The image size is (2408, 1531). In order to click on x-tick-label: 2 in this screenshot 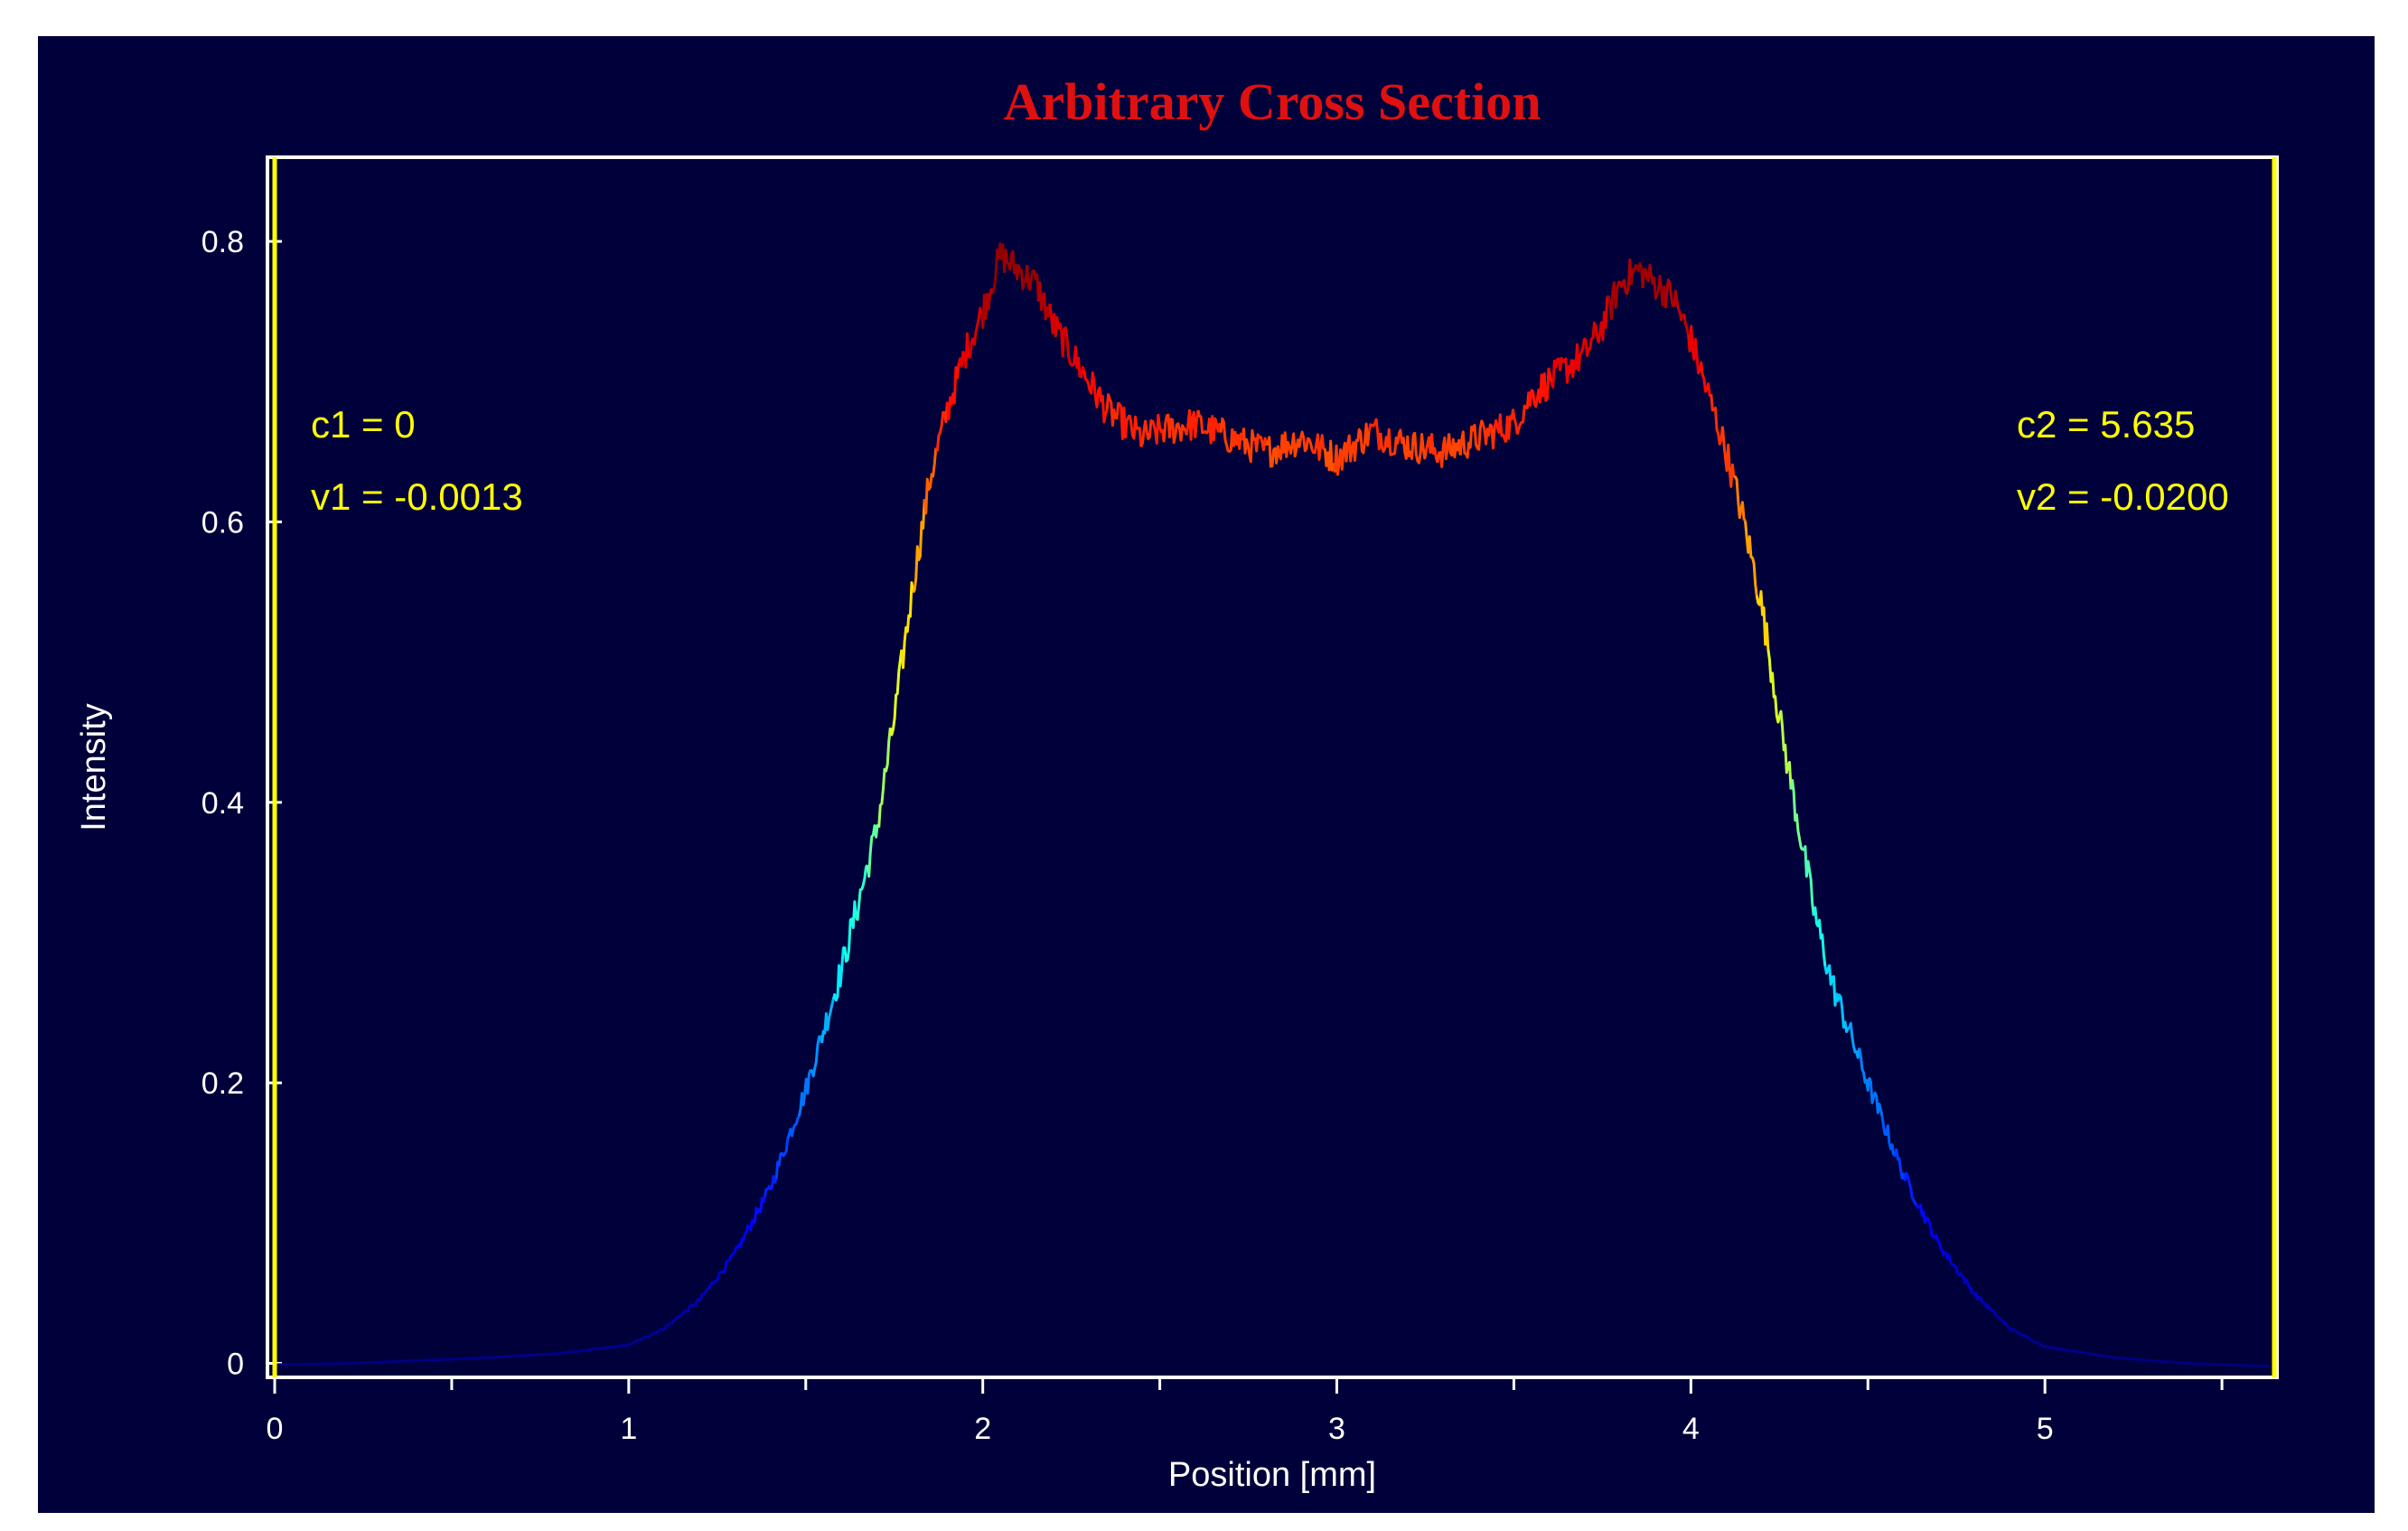, I will do `click(983, 1429)`.